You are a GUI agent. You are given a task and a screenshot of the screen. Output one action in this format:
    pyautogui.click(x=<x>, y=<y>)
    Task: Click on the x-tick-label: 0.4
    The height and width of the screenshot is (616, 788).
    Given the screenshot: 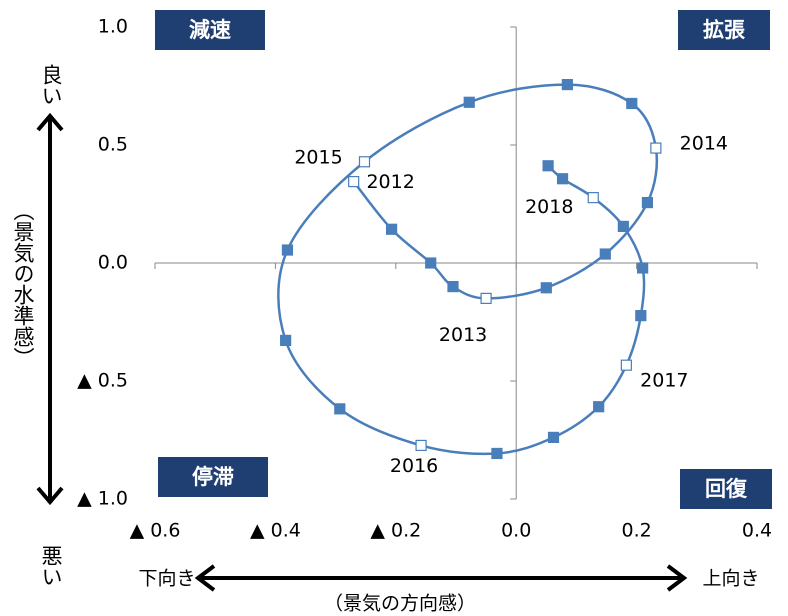 What is the action you would take?
    pyautogui.click(x=757, y=531)
    